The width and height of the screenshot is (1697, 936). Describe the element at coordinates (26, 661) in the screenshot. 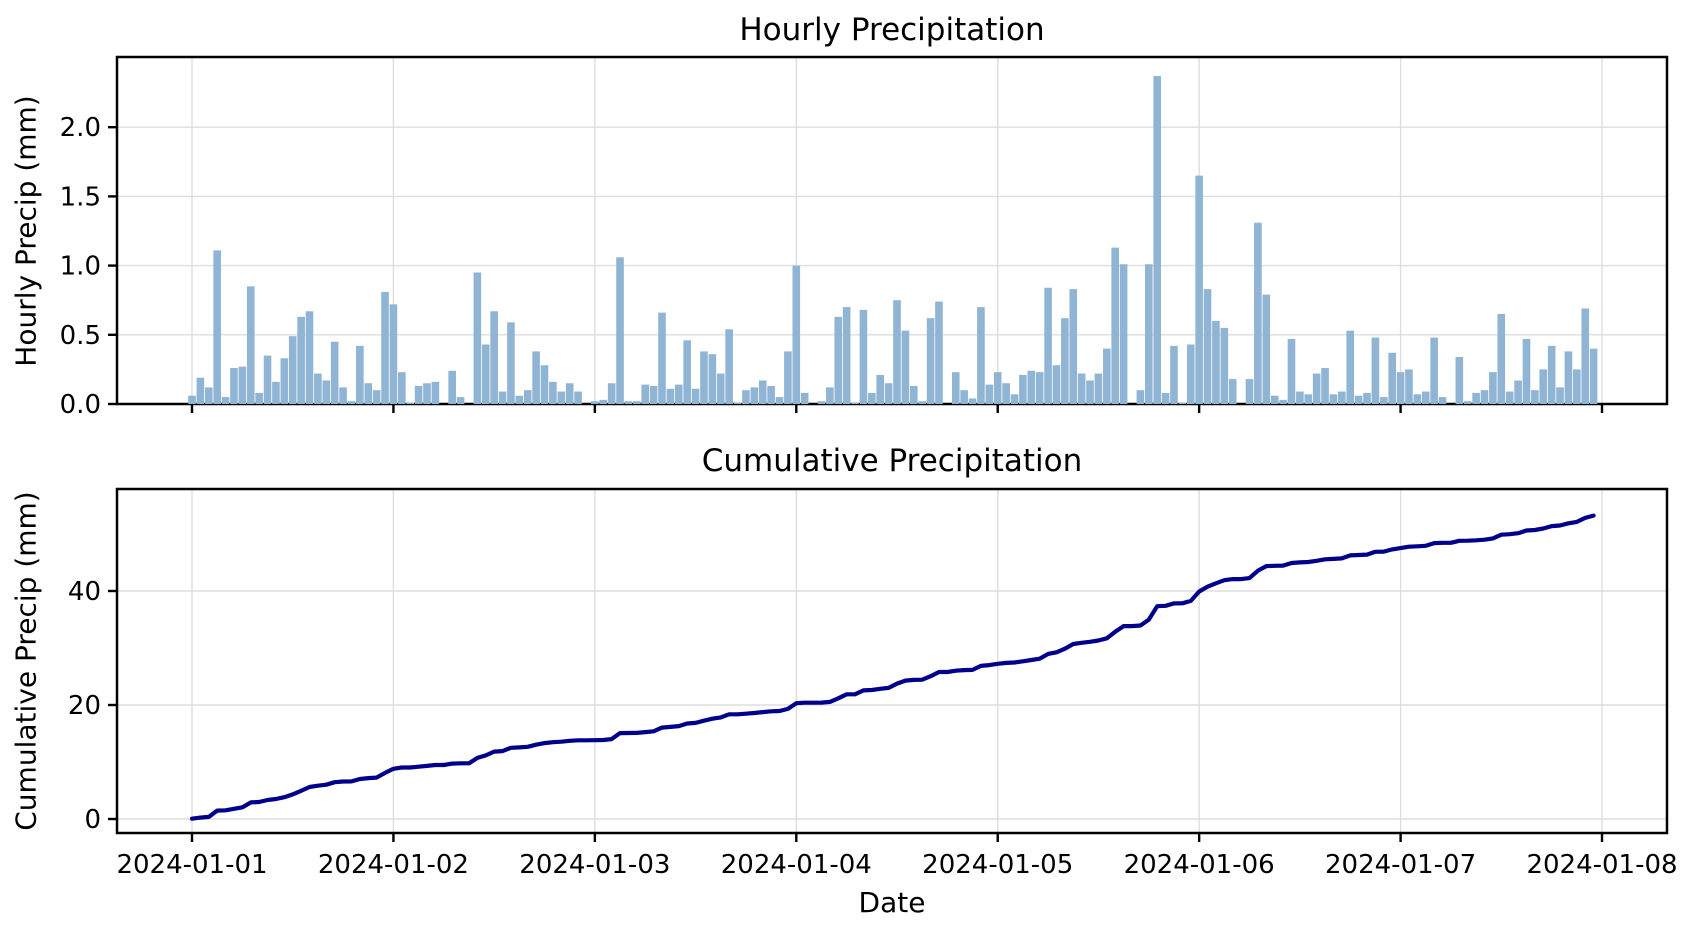

I see `cumulative-y-axis-label: Cumulative Precip (mm)` at that location.